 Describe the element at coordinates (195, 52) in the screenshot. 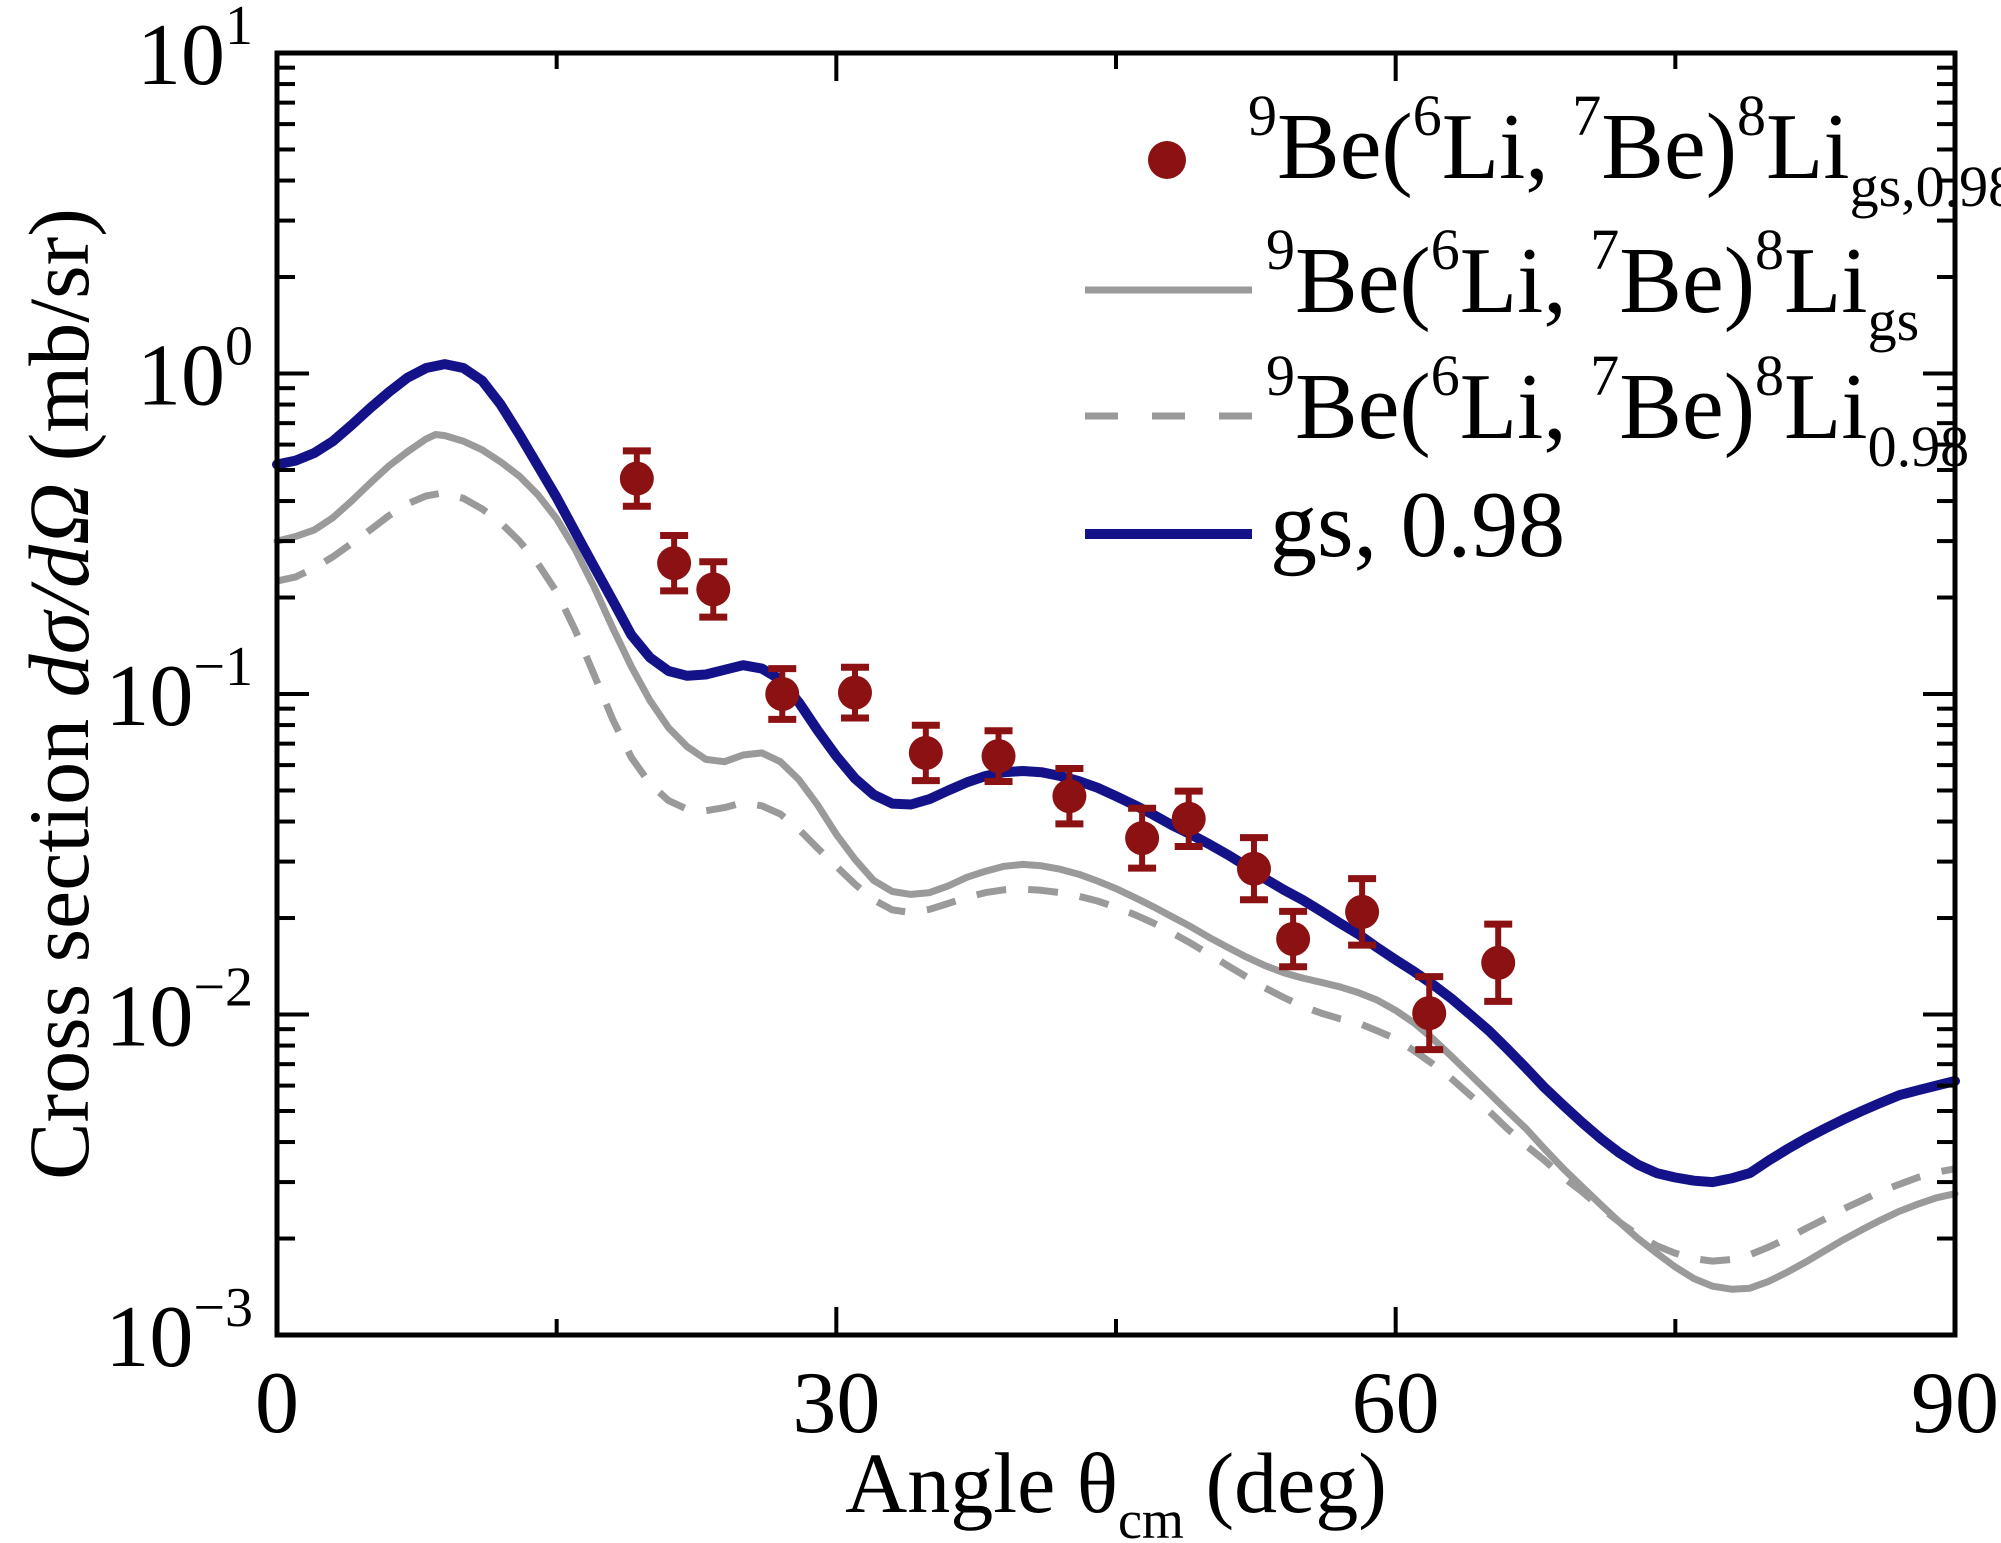

I see `y-tick-label: 10¹` at that location.